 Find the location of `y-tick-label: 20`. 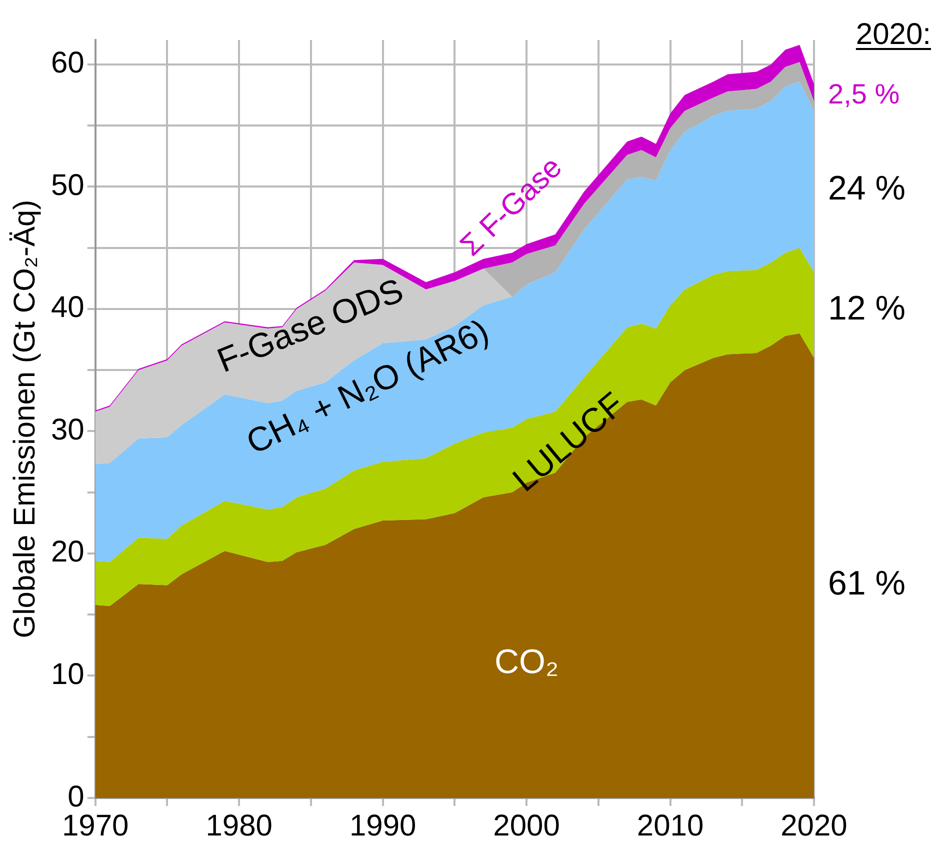

y-tick-label: 20 is located at coordinates (67, 552).